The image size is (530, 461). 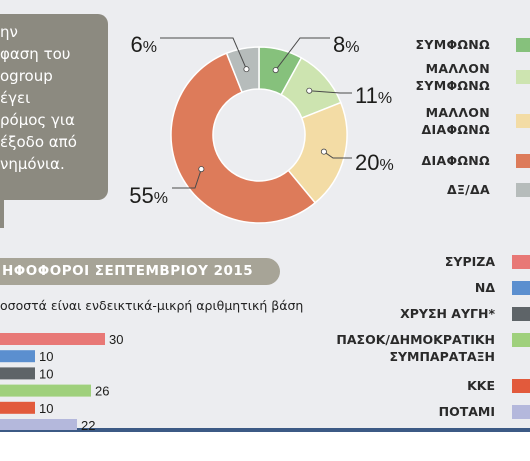 I want to click on party-legend-label: ΠΑΣΟΚ/ΔΗΜΟΚΡΑΤΙΚΗ ΣΥΜΠΑΡΑΤΑΞΗ, so click(x=415, y=348).